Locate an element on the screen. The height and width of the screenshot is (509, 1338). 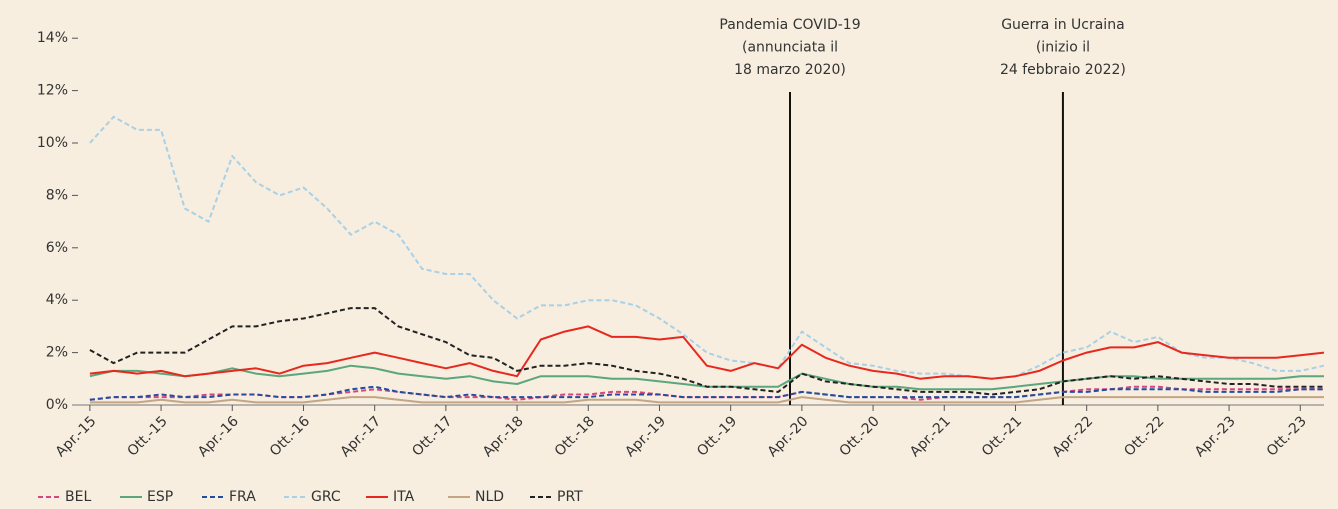
x-tick-label: Ott.-22 is located at coordinates (1144, 436).